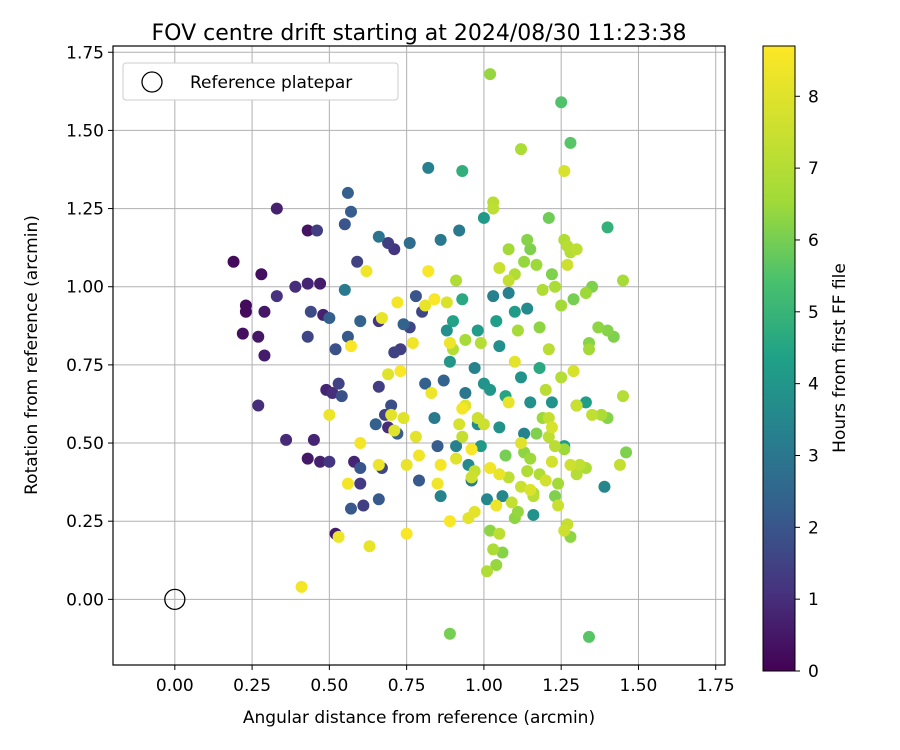  Describe the element at coordinates (813, 97) in the screenshot. I see `colorbar-tick-label: 8` at that location.